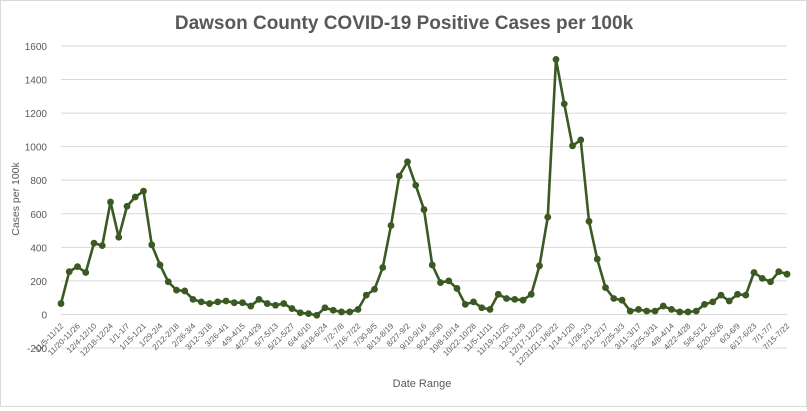 Image resolution: width=807 pixels, height=411 pixels. What do you see at coordinates (36, 47) in the screenshot?
I see `y-tick-label: 1600` at bounding box center [36, 47].